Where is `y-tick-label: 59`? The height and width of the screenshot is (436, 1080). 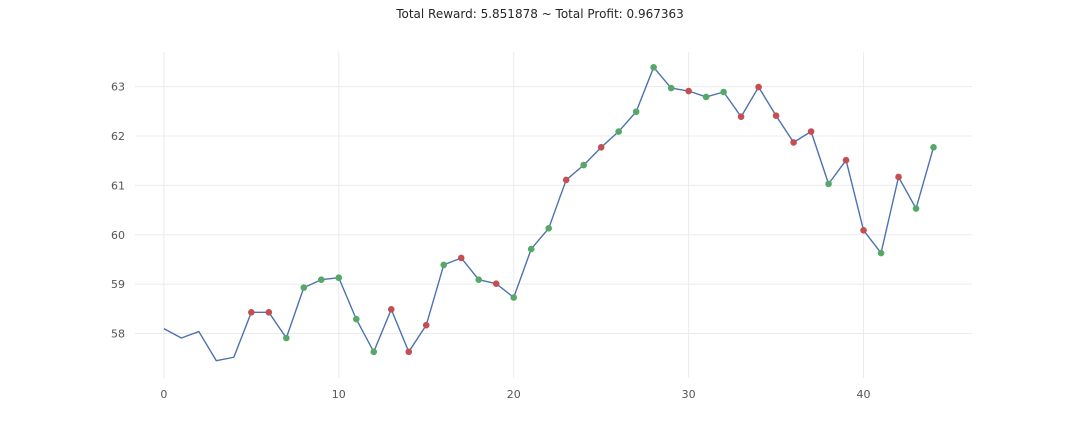 y-tick-label: 59 is located at coordinates (118, 284).